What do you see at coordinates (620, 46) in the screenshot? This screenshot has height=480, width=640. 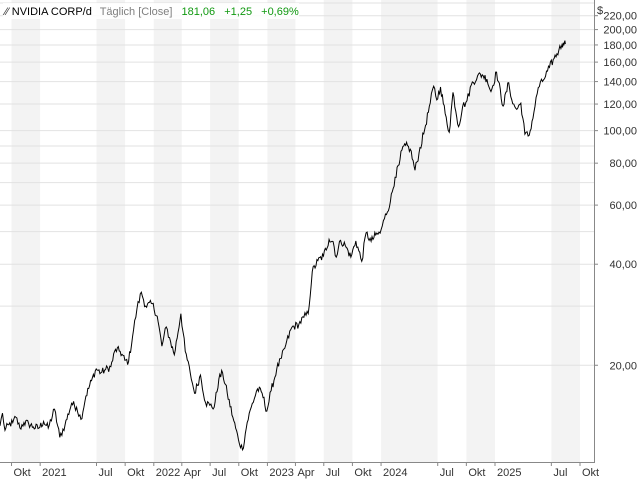 I see `y-tick-label: 180,00` at bounding box center [620, 46].